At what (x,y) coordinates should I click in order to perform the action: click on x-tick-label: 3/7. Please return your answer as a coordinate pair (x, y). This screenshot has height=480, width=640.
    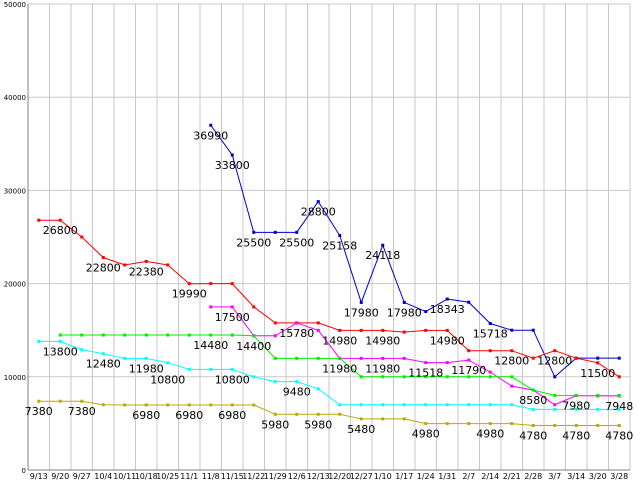
    Looking at the image, I should click on (554, 476).